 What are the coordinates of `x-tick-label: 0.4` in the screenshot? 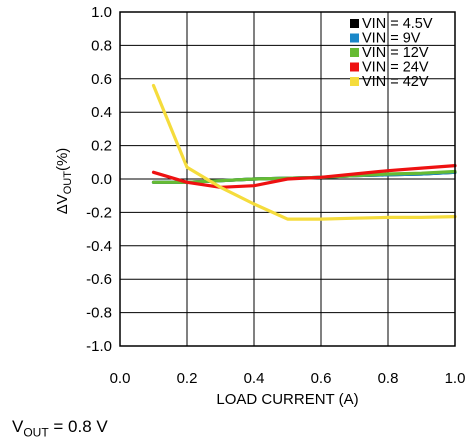 It's located at (254, 378).